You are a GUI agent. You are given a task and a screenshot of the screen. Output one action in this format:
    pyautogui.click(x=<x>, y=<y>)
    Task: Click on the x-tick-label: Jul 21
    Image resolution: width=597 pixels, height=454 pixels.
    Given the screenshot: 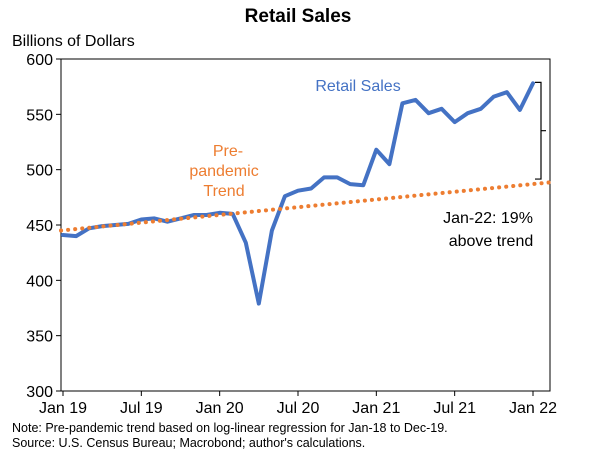 What is the action you would take?
    pyautogui.click(x=454, y=408)
    